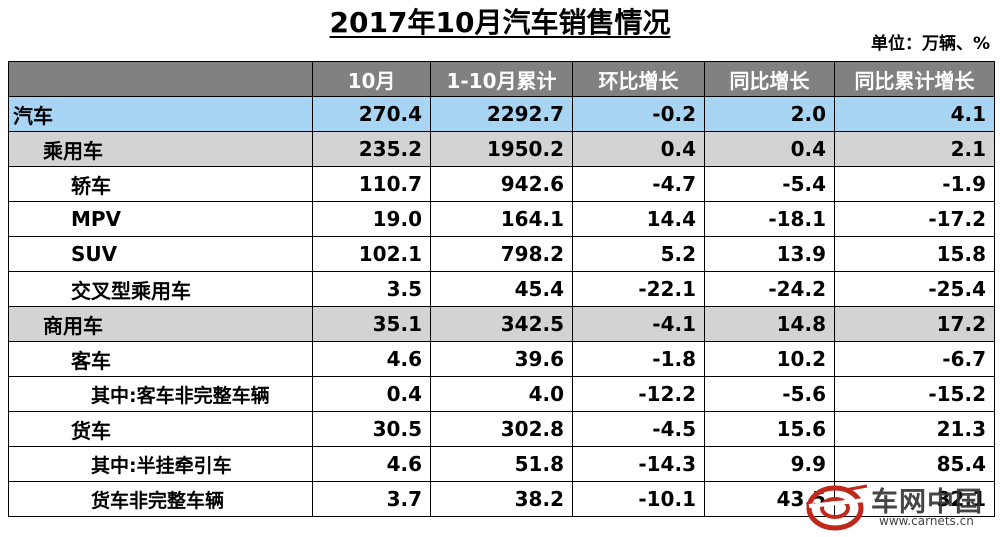 This screenshot has width=1000, height=537. What do you see at coordinates (638, 464) in the screenshot?
I see `cell-mom: -14.3` at bounding box center [638, 464].